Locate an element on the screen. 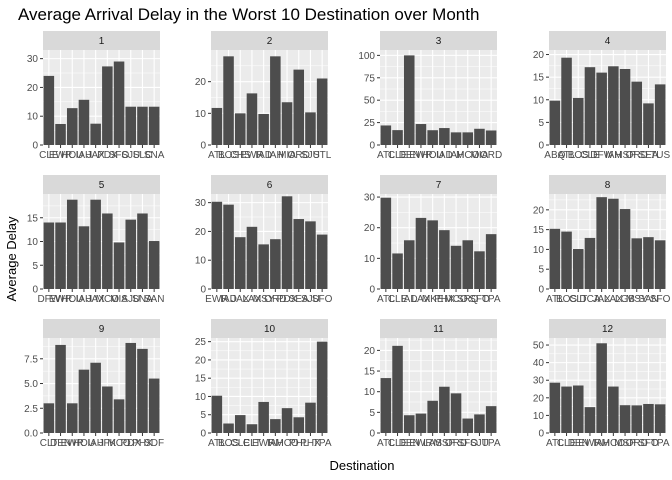 The height and width of the screenshot is (480, 672). facet-strip-label: 8 is located at coordinates (608, 185).